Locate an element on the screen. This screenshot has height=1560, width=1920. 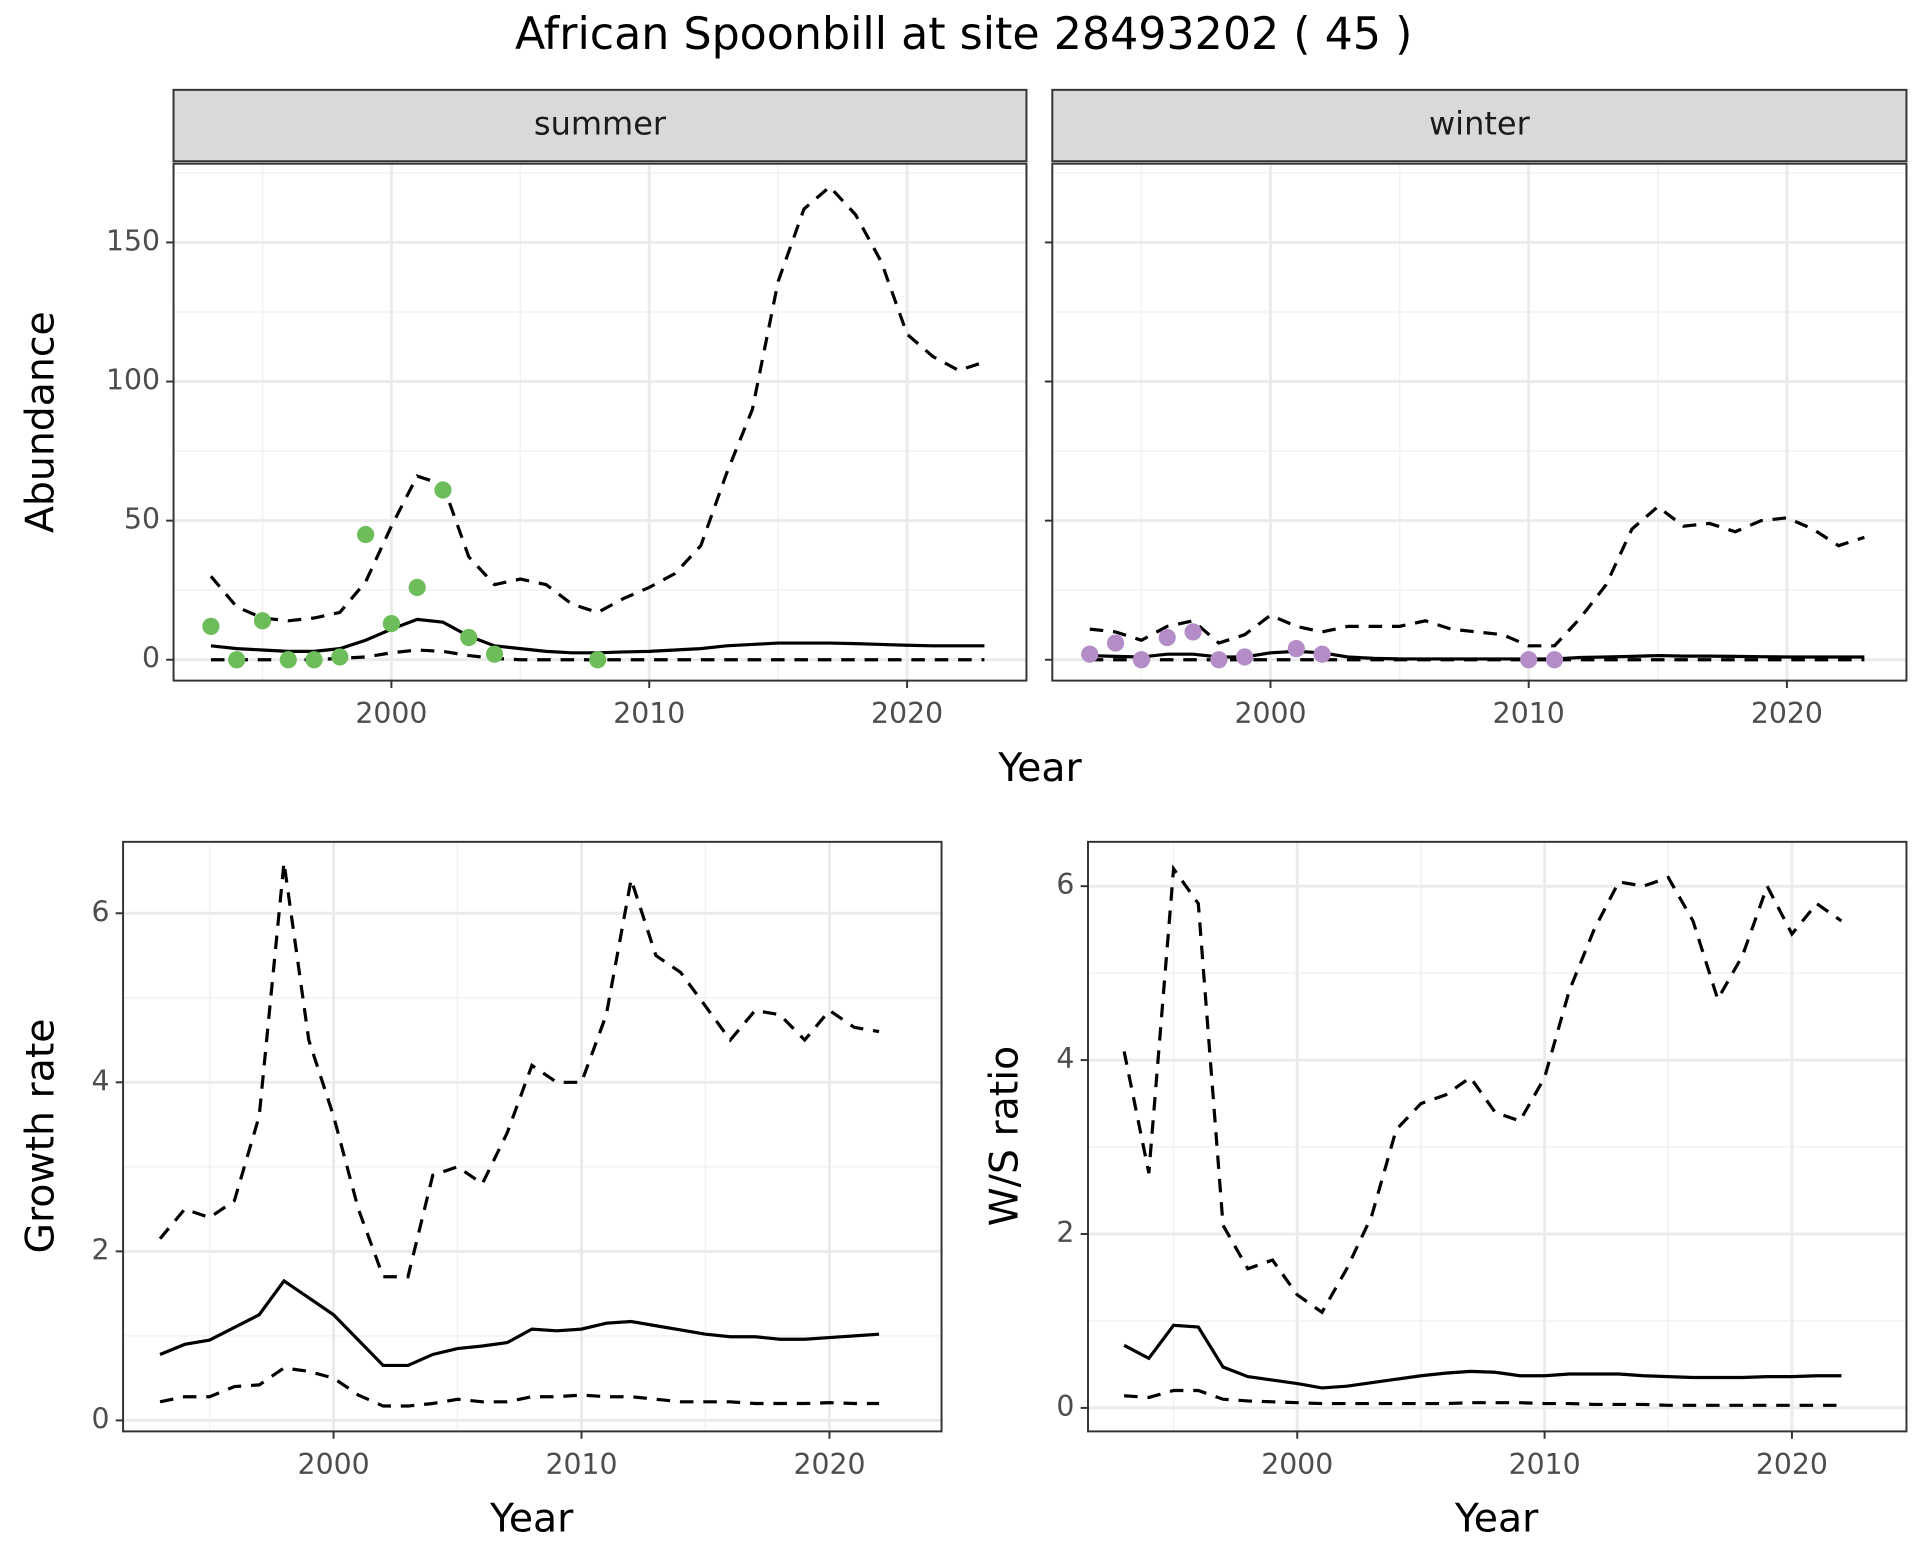
y-tick-label: 50 is located at coordinates (142, 519).